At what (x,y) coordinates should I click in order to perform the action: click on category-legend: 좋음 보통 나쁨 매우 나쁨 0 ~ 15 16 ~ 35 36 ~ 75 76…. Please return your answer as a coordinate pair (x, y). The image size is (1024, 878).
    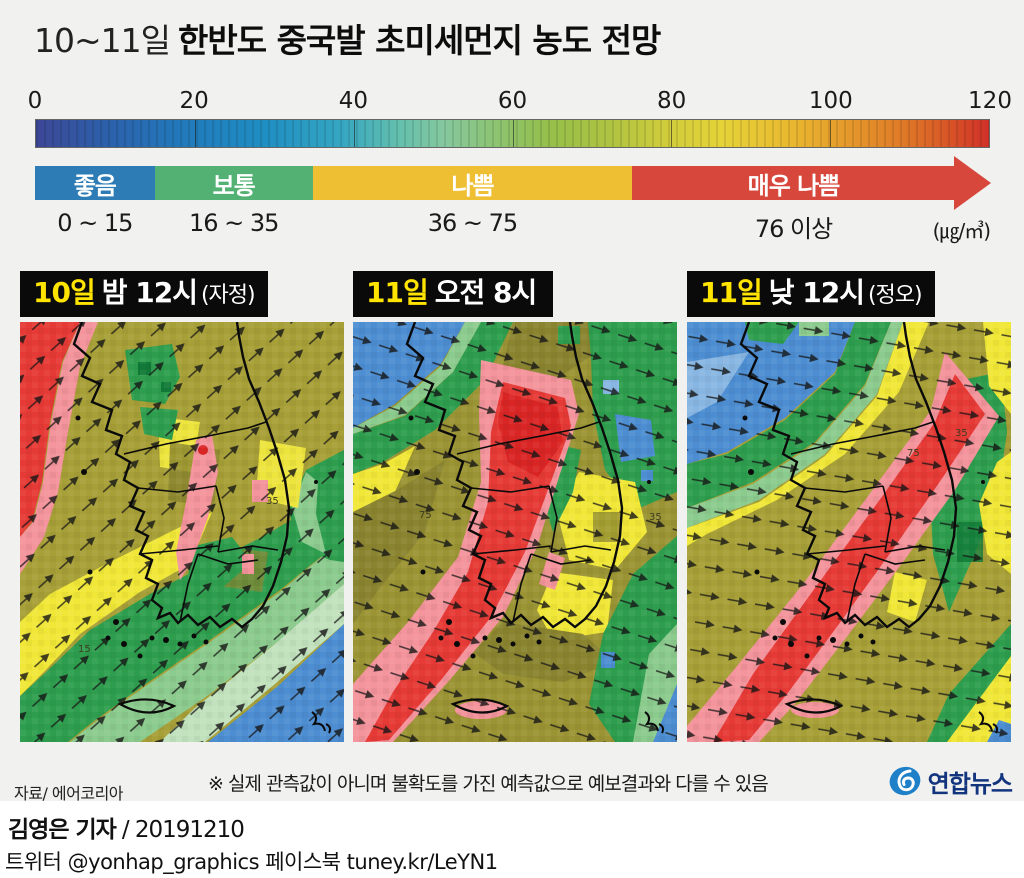
    Looking at the image, I should click on (513, 200).